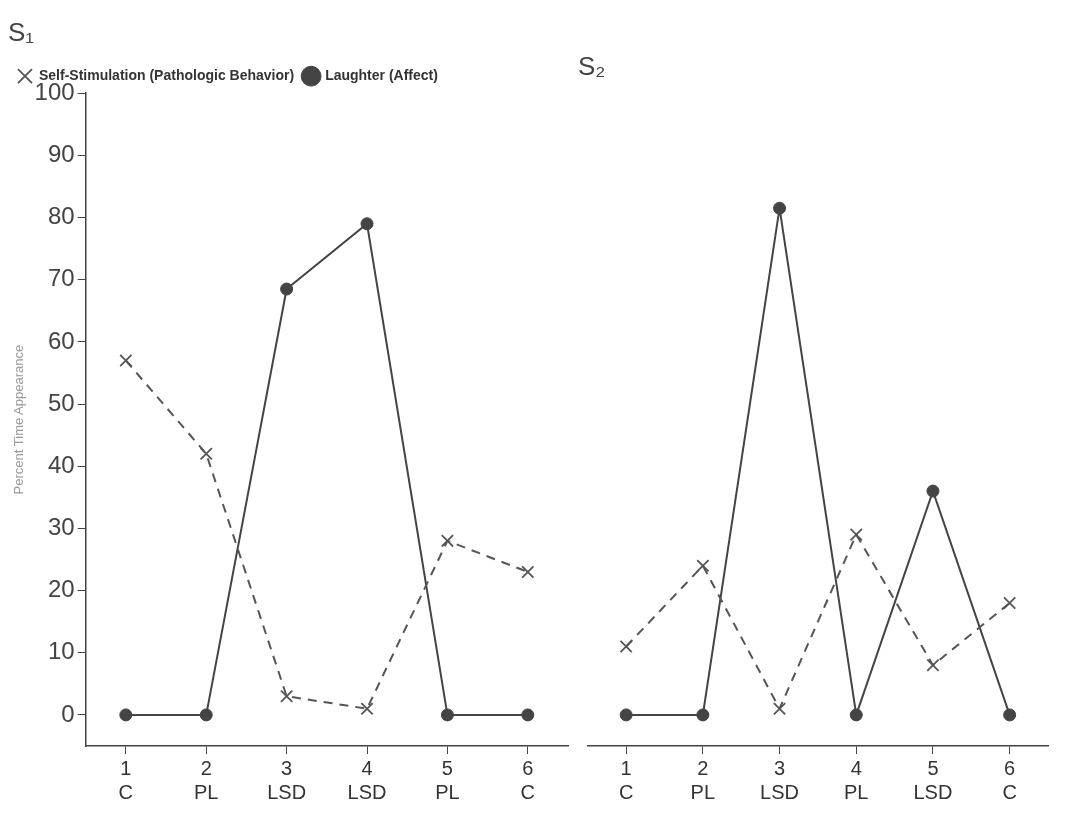  Describe the element at coordinates (61, 278) in the screenshot. I see `y-tick-label: 70` at that location.